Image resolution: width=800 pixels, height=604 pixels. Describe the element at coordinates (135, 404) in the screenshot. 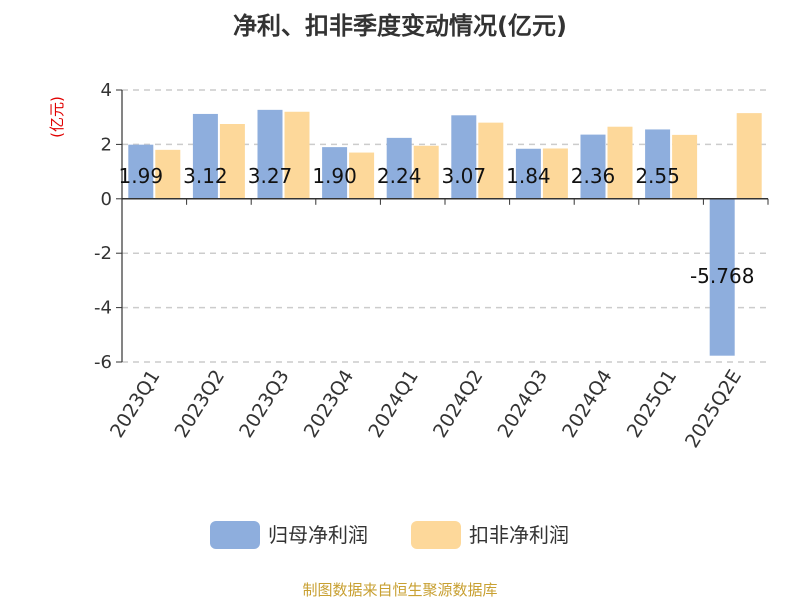

I see `x-tick-label: 2023Q1` at that location.